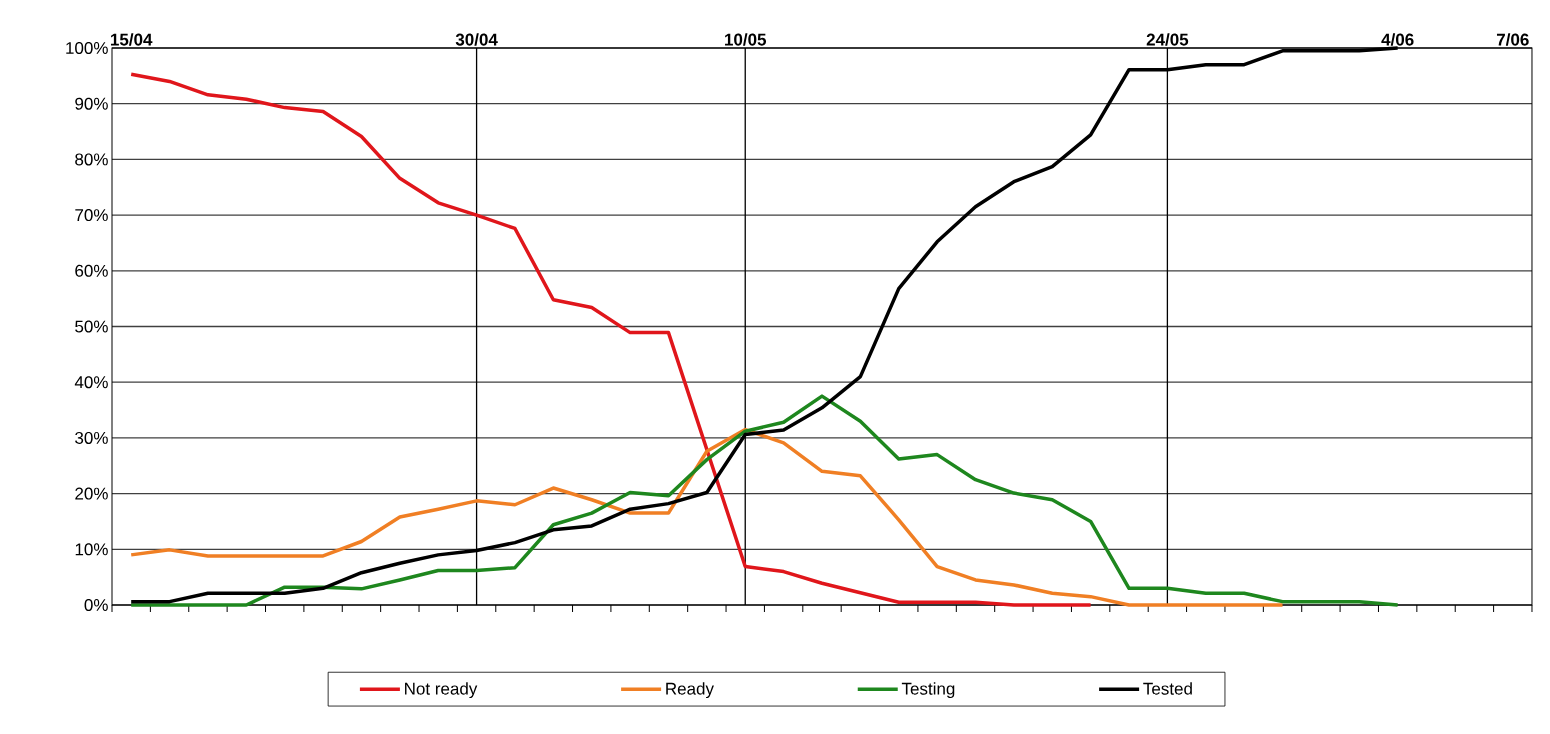 This screenshot has height=734, width=1550. I want to click on x-tick-label: 15/04, so click(131, 39).